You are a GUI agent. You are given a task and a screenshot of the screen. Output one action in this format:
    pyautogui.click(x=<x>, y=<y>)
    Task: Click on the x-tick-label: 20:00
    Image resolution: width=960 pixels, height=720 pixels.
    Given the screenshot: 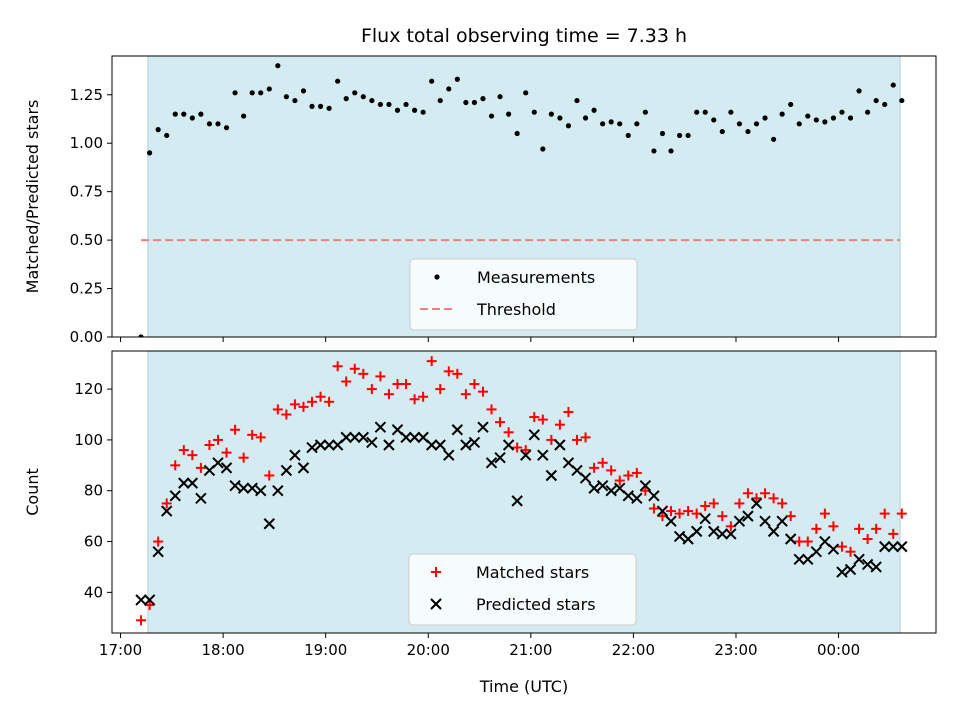 What is the action you would take?
    pyautogui.click(x=428, y=650)
    